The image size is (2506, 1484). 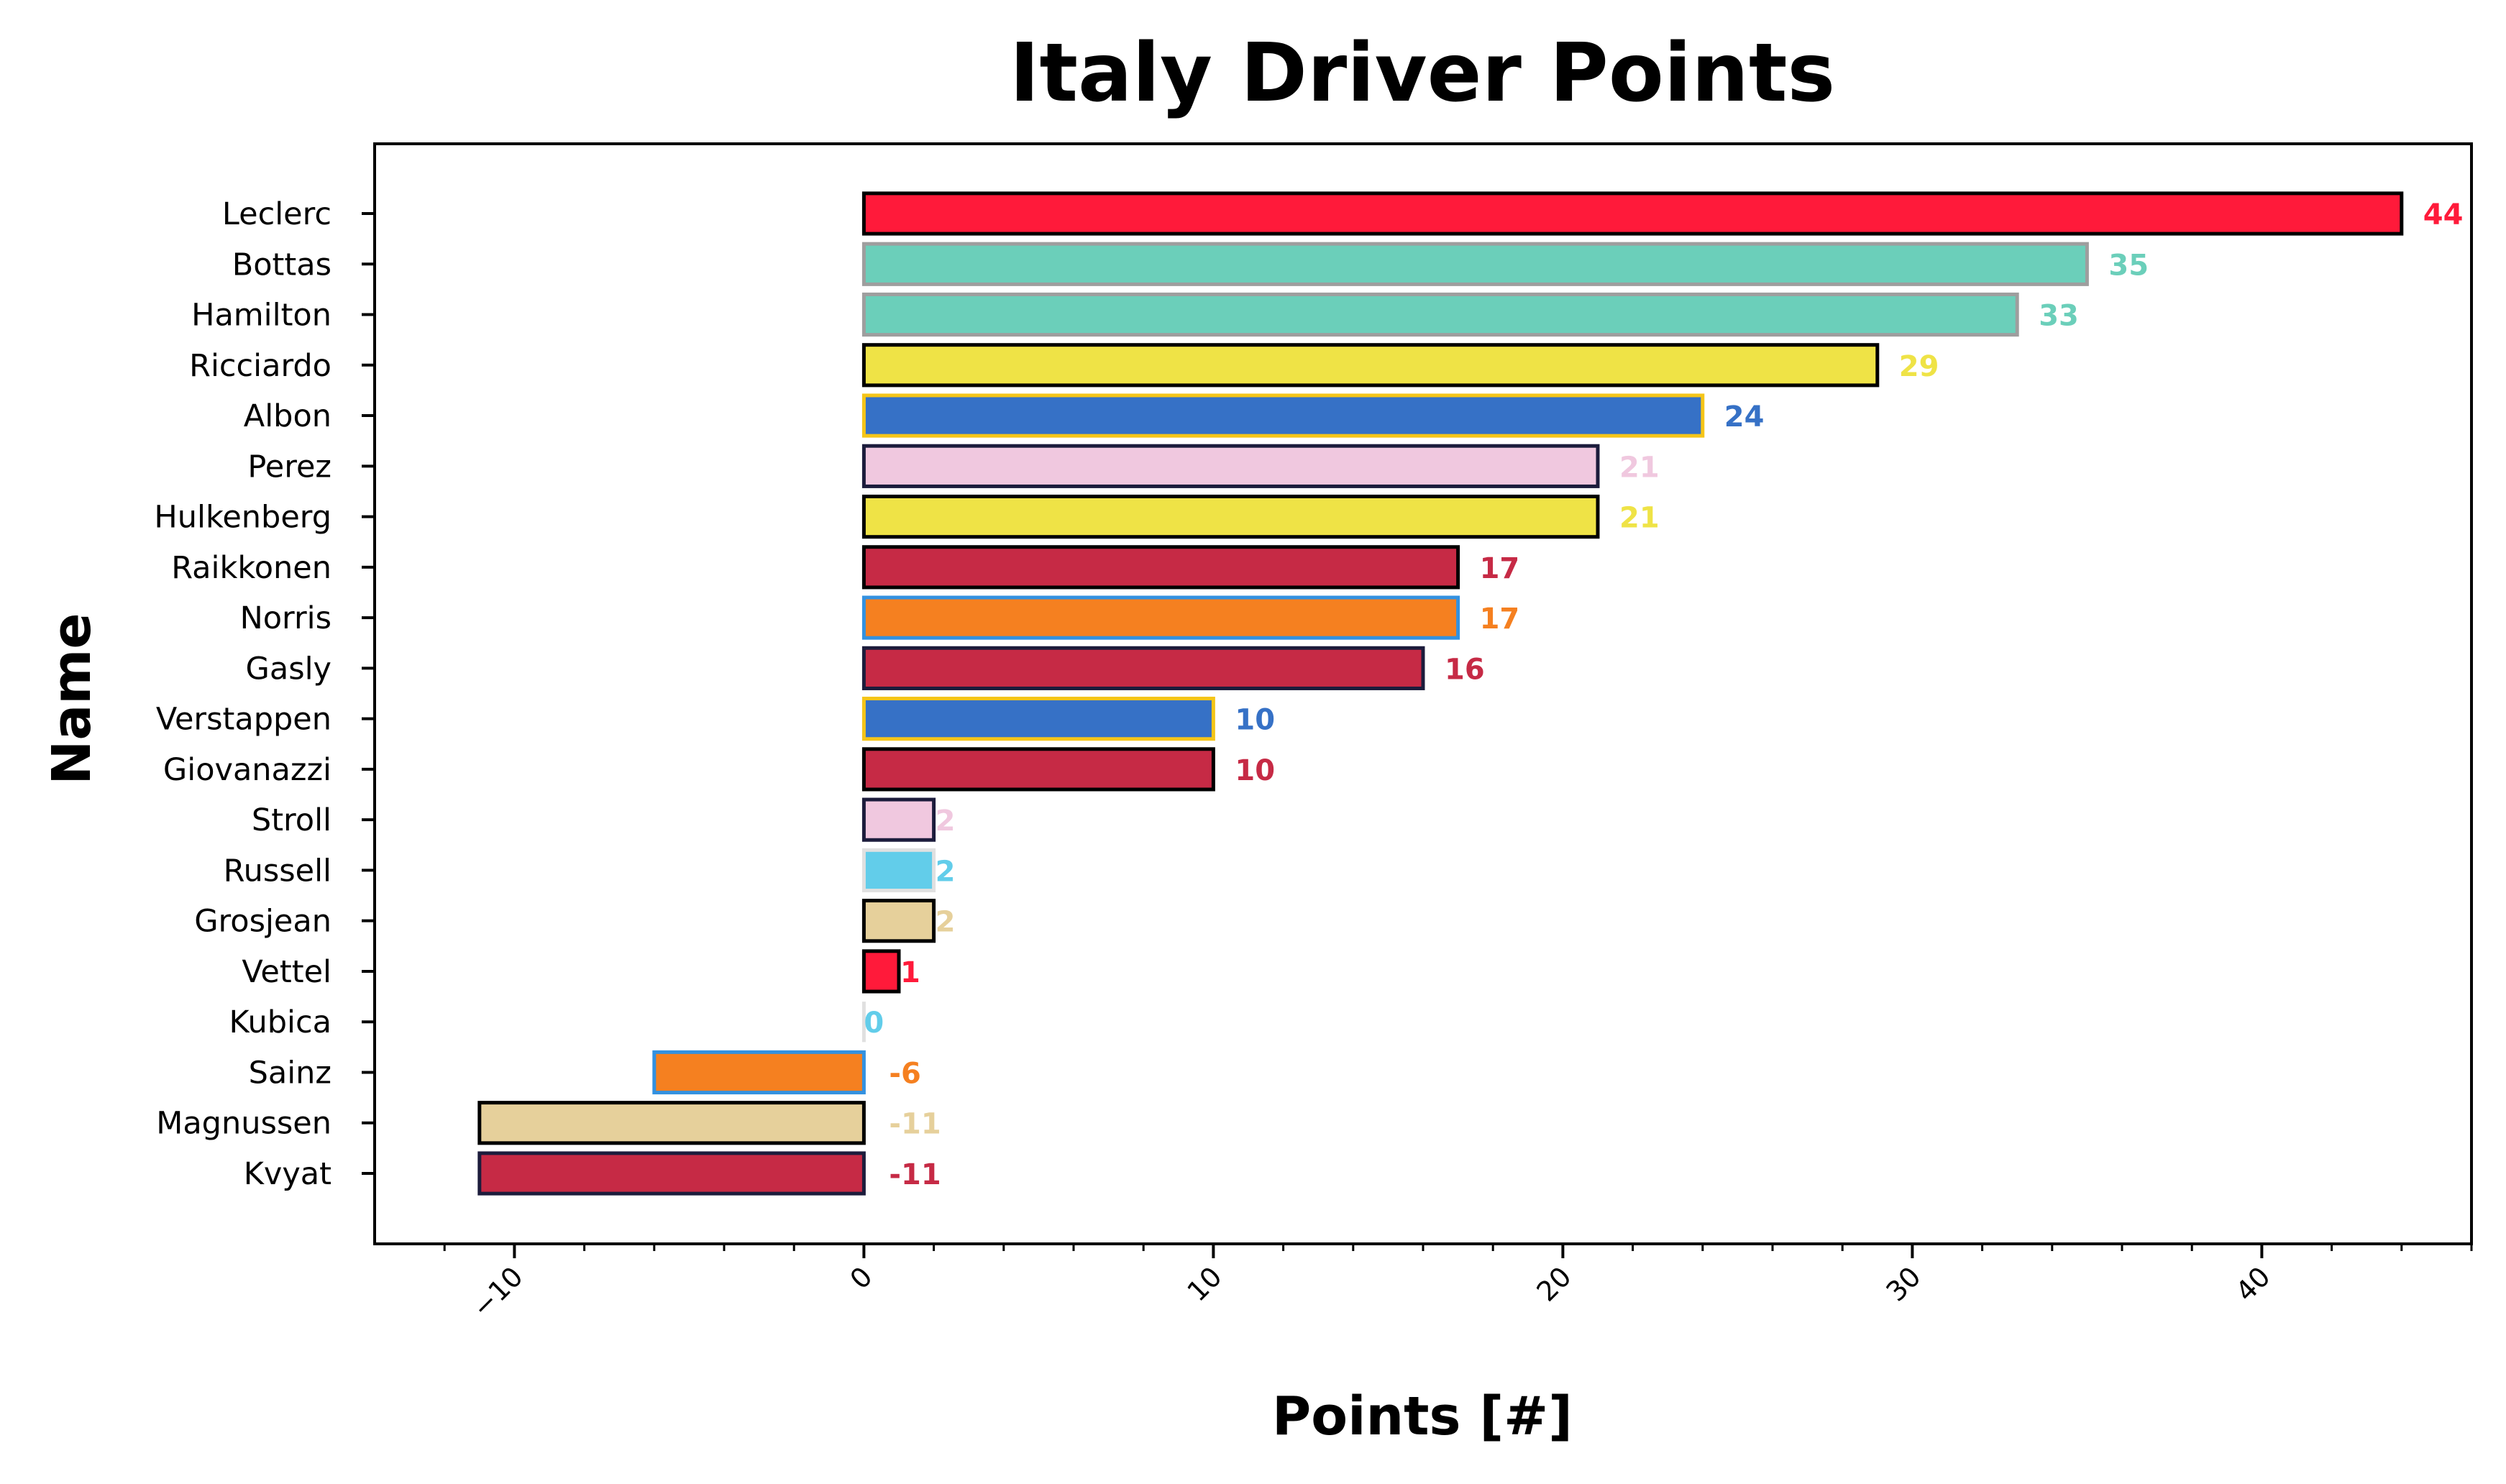 What do you see at coordinates (285, 618) in the screenshot?
I see `y-tick-label: Norris` at bounding box center [285, 618].